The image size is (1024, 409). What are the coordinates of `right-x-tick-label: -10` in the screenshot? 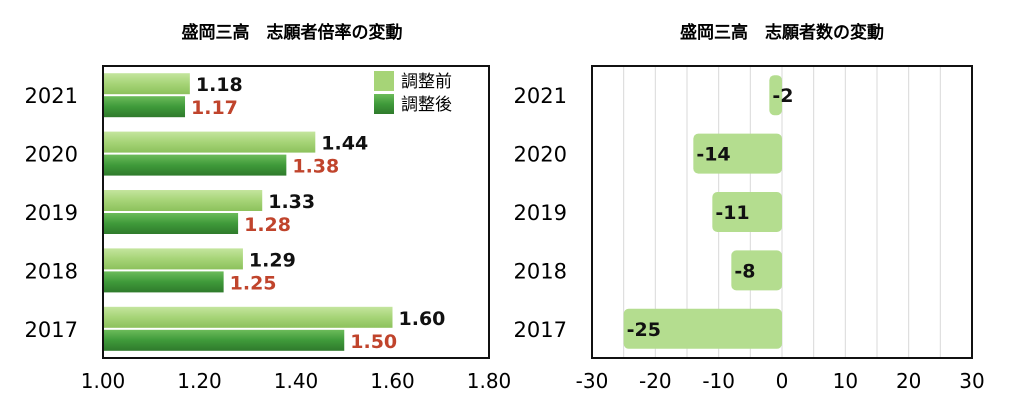 It's located at (718, 381).